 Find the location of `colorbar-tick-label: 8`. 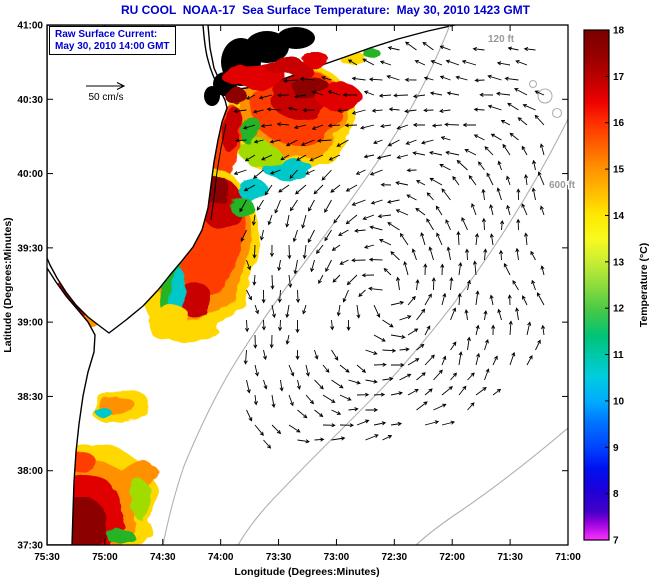

colorbar-tick-label: 8 is located at coordinates (616, 494).